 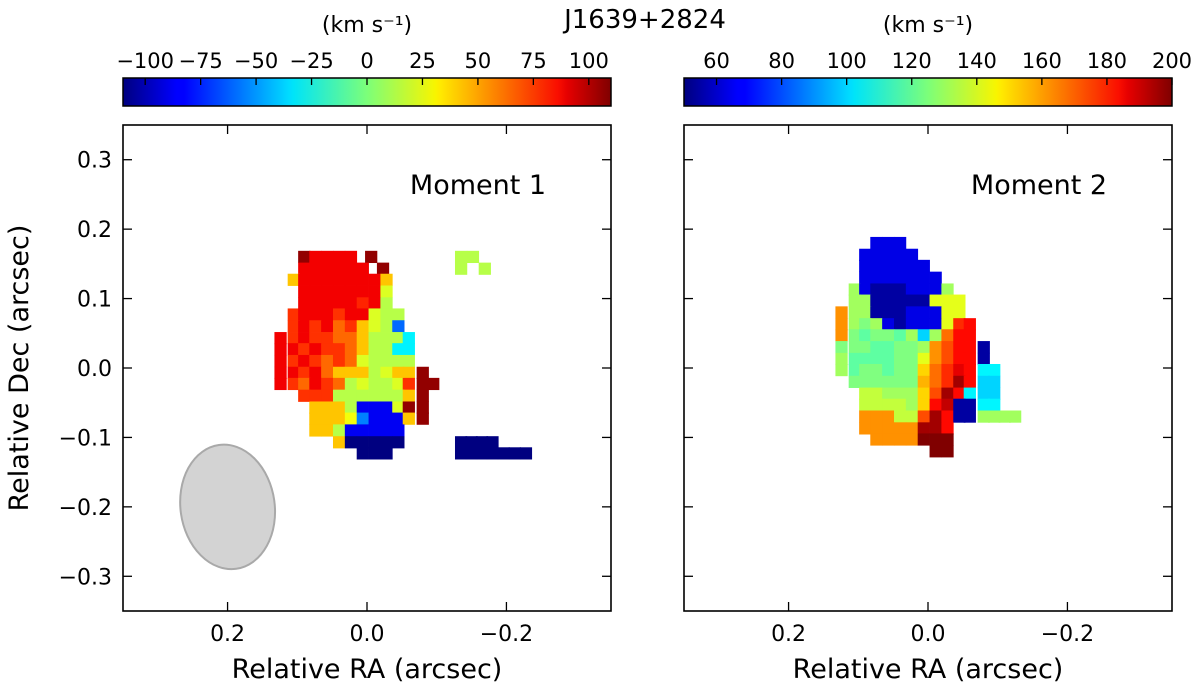 I want to click on colorbar-tick-label: 0, so click(x=366, y=61).